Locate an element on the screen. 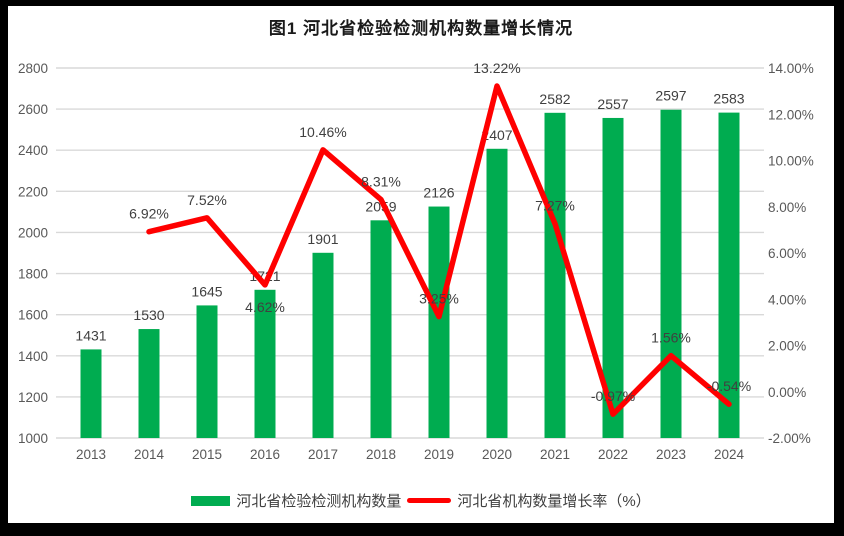 Image resolution: width=844 pixels, height=536 pixels. line-label-2023: 1.56% is located at coordinates (671, 338).